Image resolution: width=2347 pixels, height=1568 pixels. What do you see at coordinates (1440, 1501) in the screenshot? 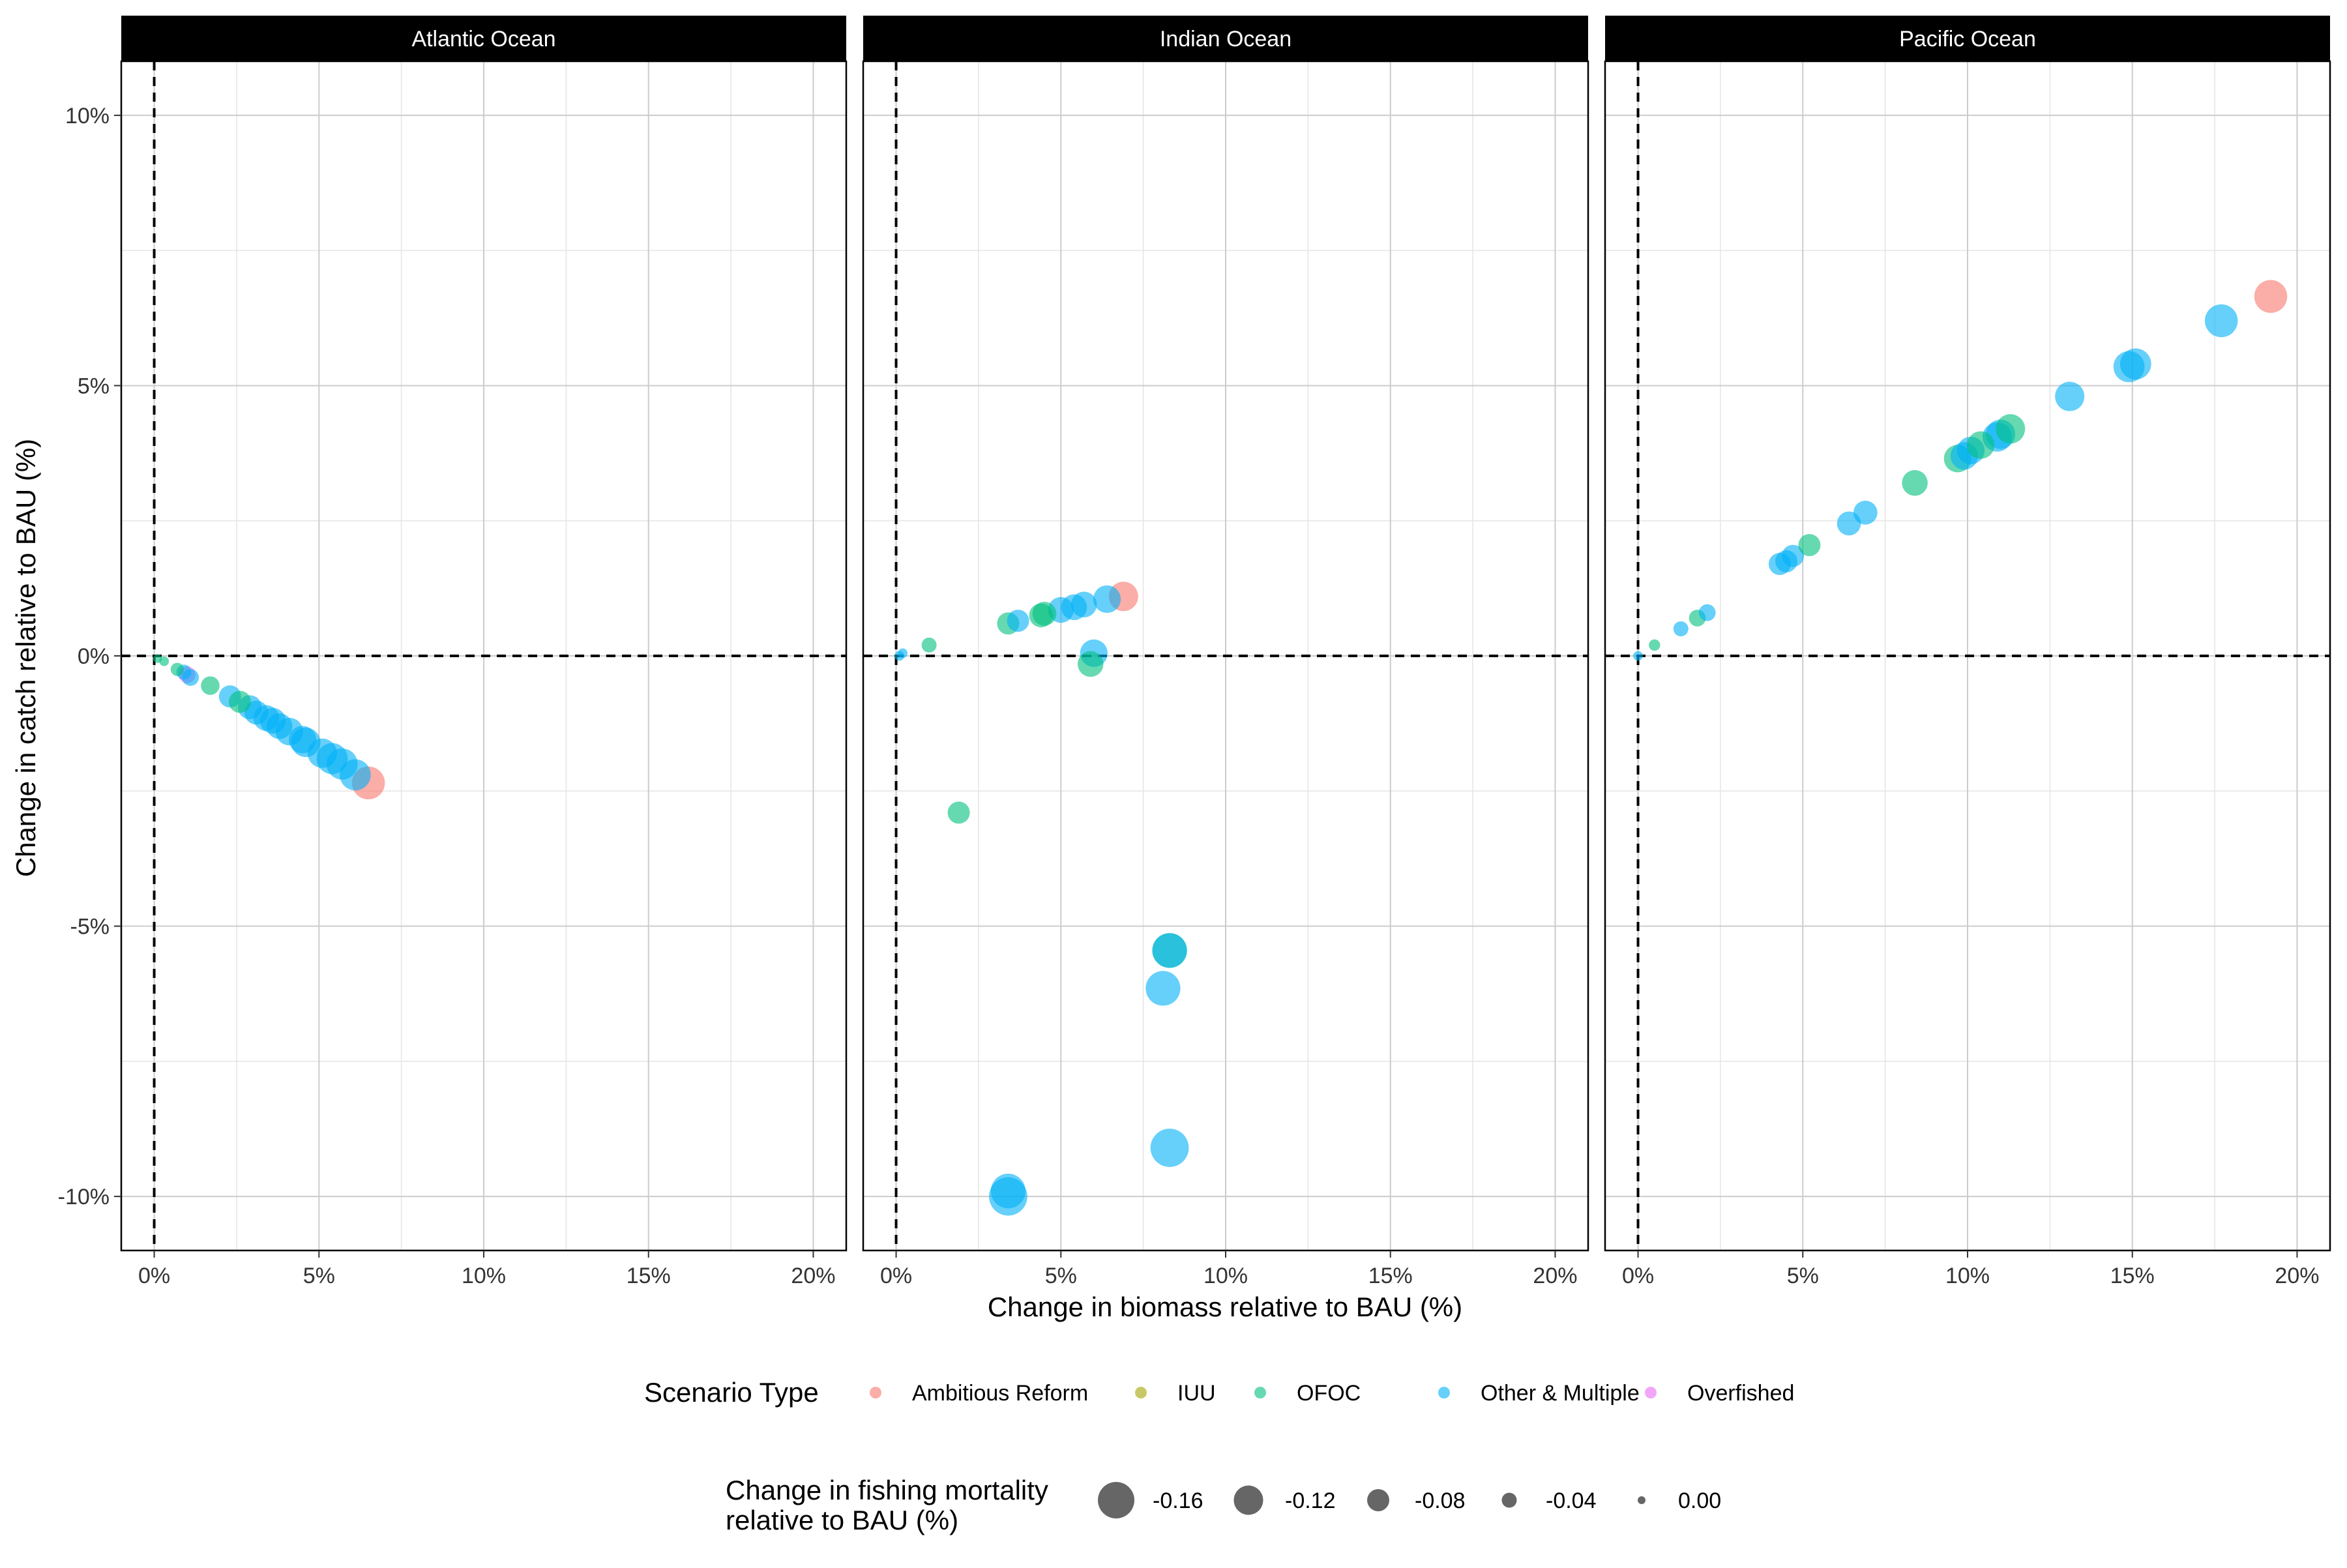
I see `size-legend-label: -0.08` at bounding box center [1440, 1501].